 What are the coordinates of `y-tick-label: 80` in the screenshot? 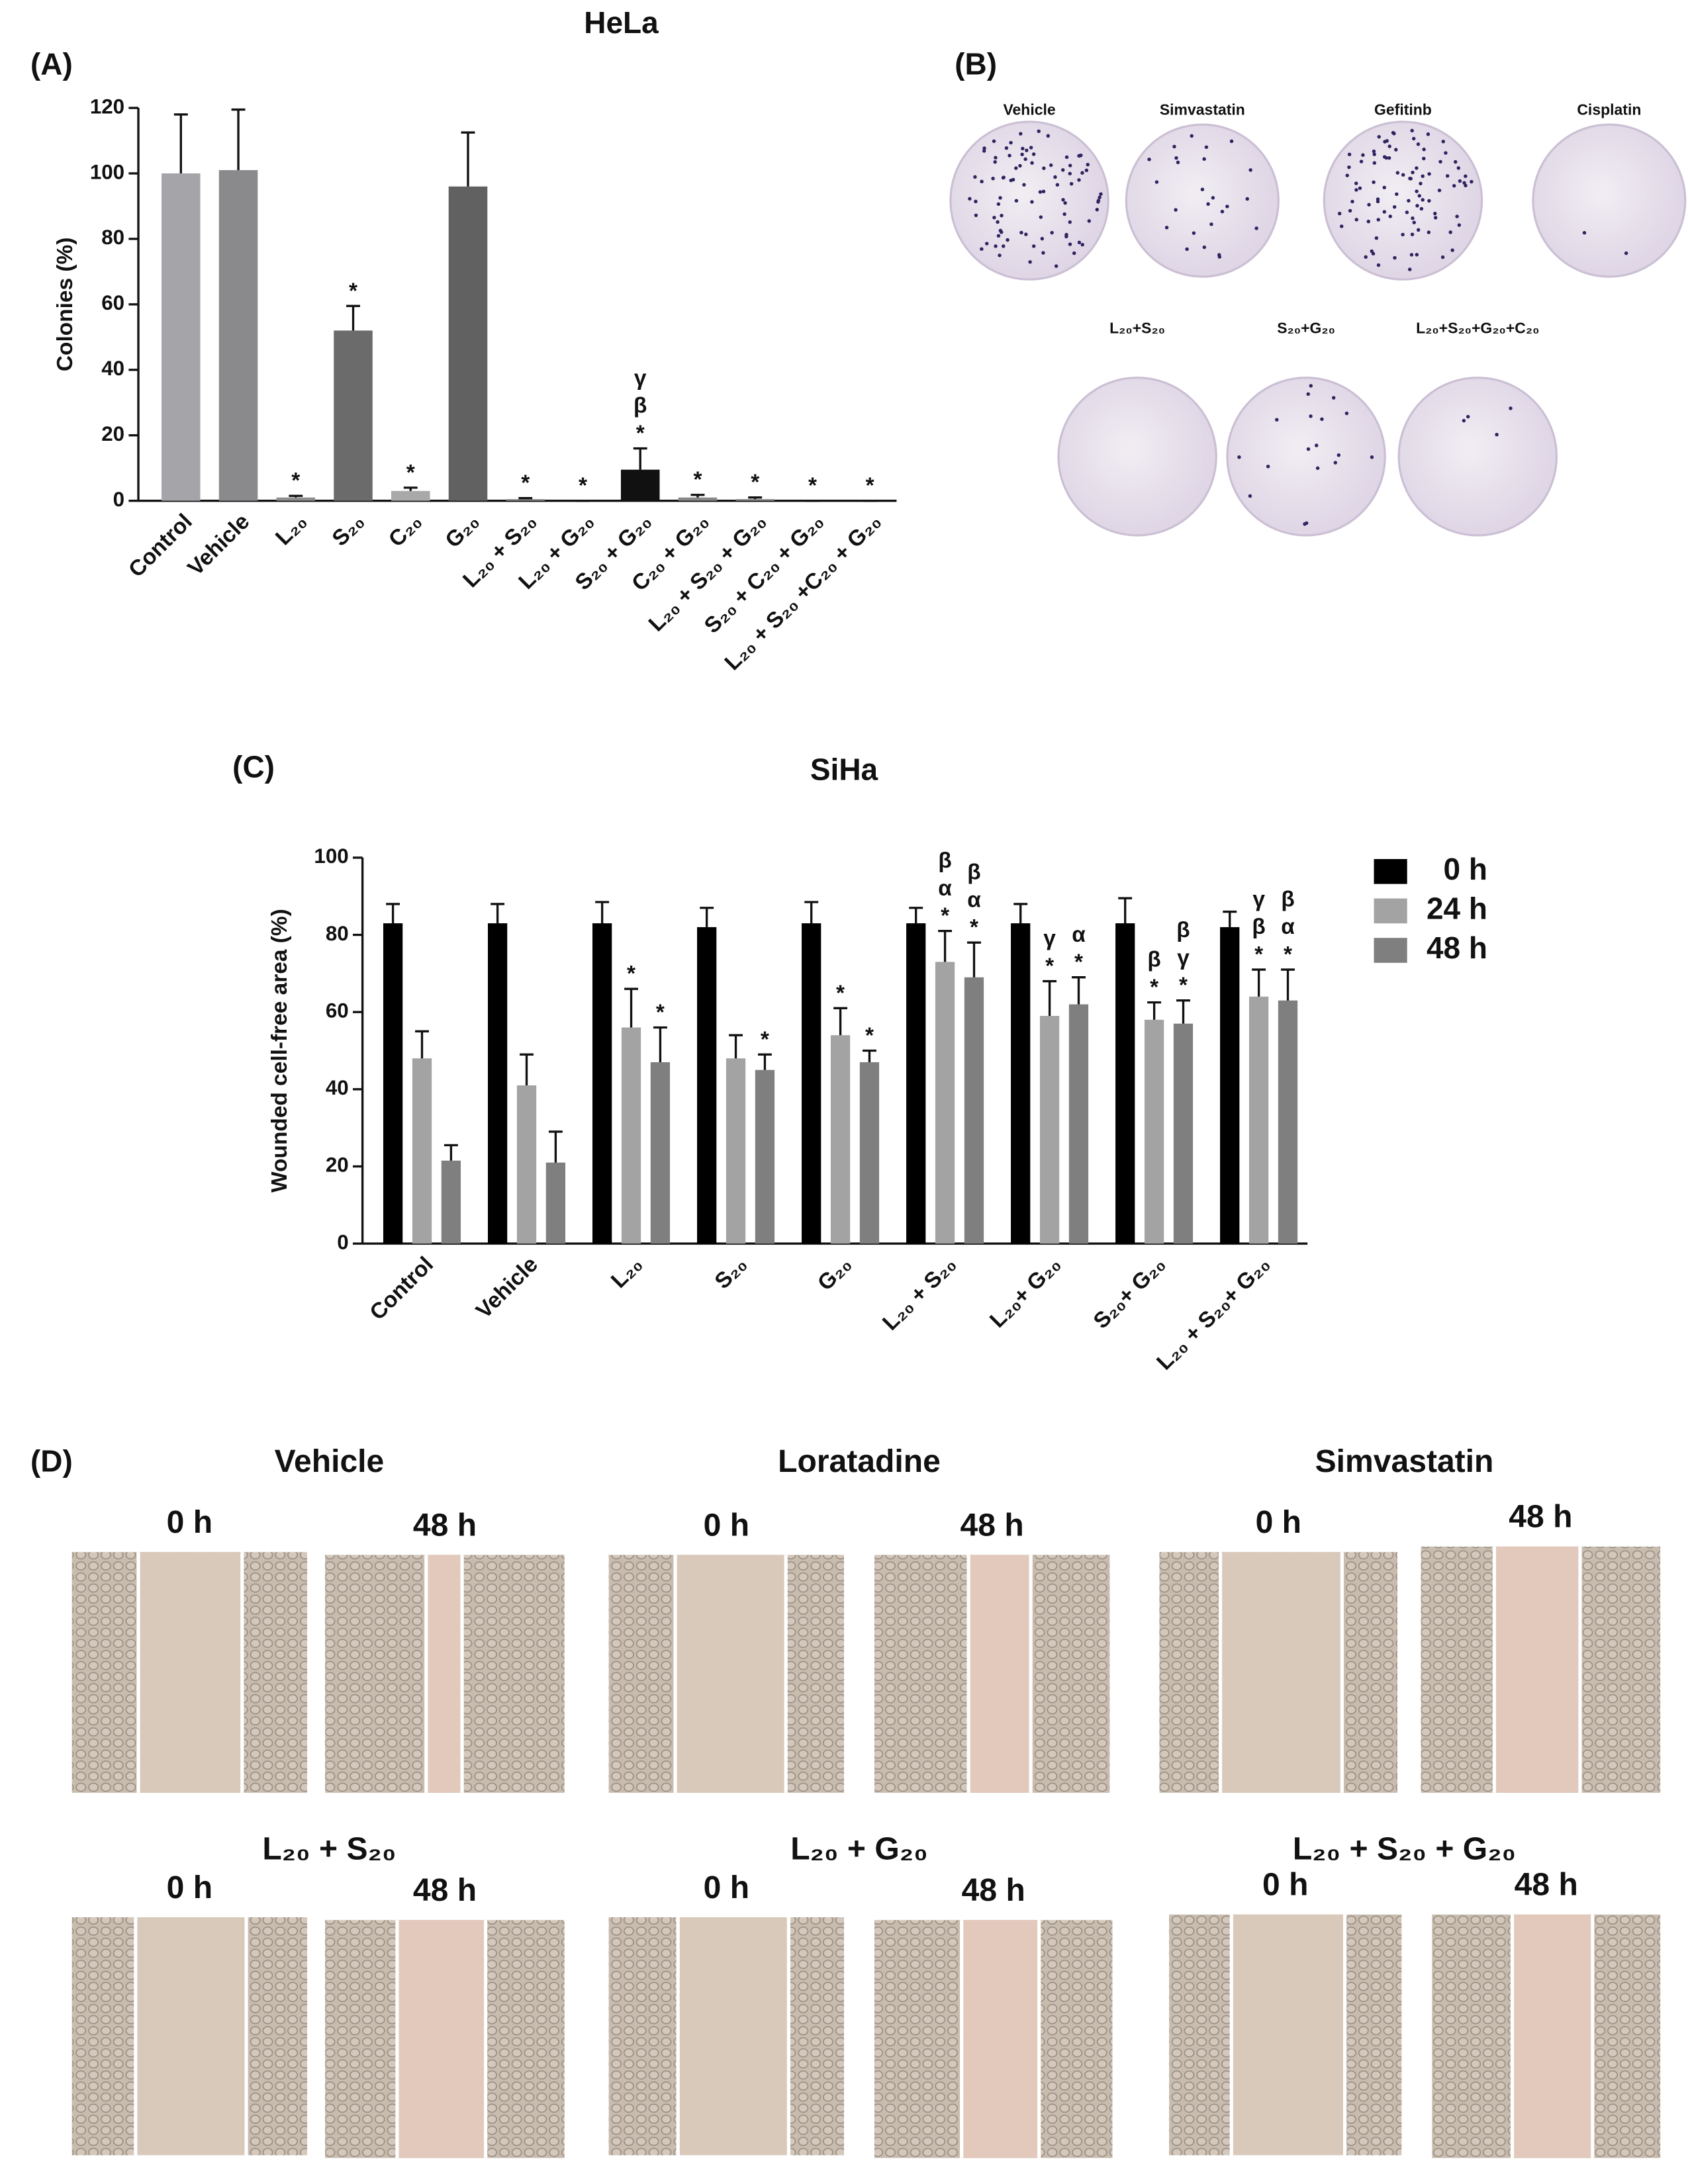 It's located at (337, 933).